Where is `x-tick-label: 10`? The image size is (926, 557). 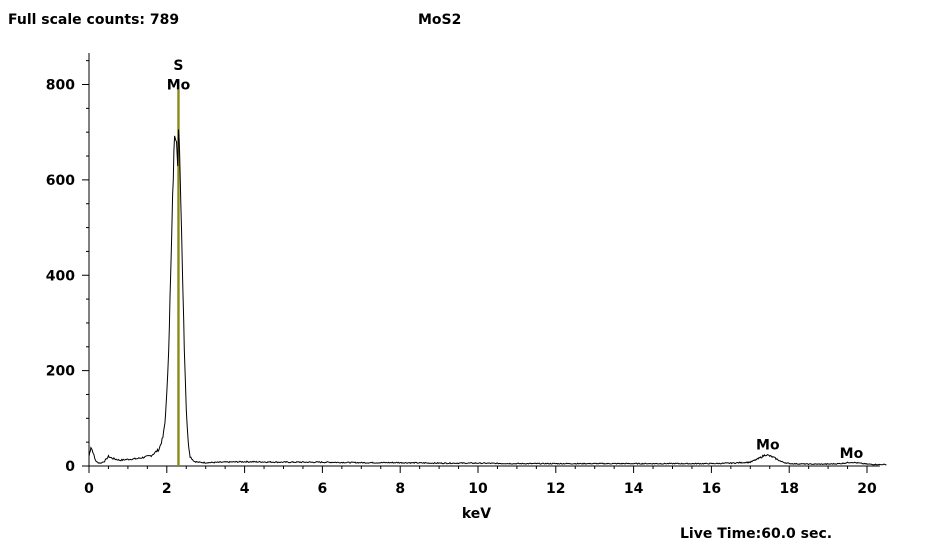 x-tick-label: 10 is located at coordinates (478, 489).